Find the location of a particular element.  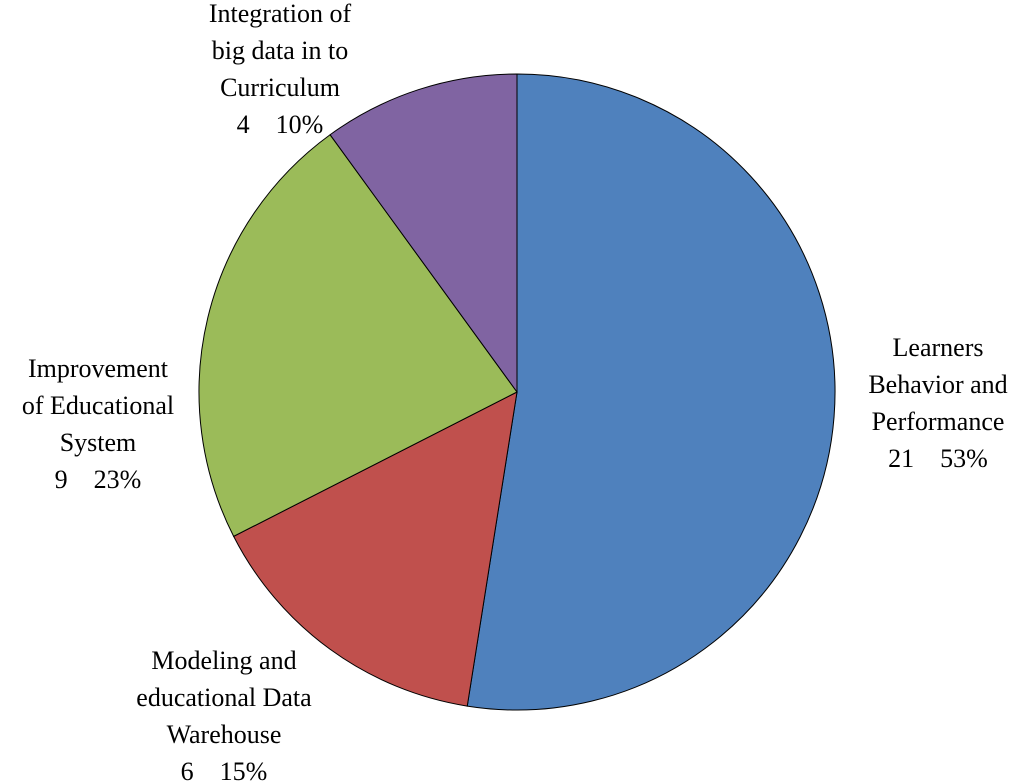

slice-value-label: 21 53% is located at coordinates (938, 458).